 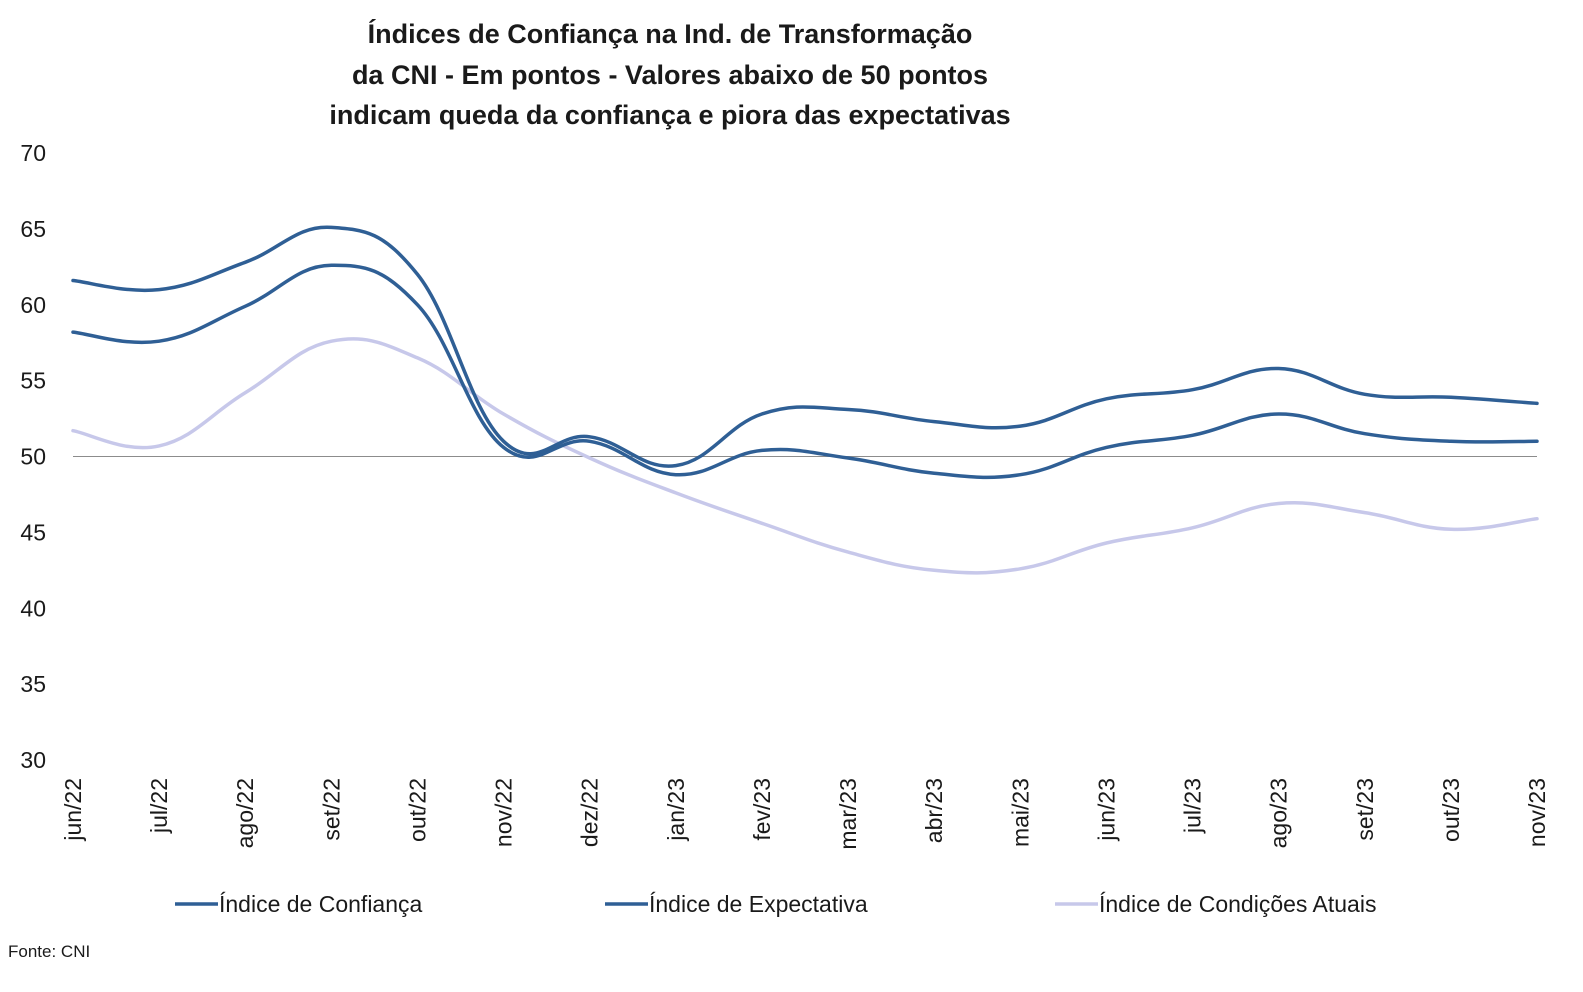 I want to click on y-tick-label: 70, so click(x=33, y=153).